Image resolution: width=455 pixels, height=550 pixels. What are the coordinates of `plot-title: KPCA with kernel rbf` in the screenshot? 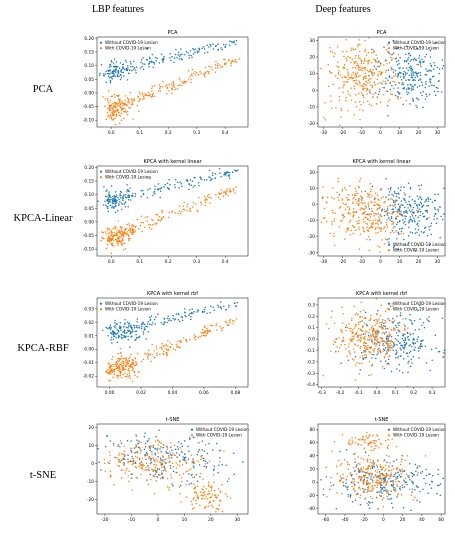 It's located at (381, 294).